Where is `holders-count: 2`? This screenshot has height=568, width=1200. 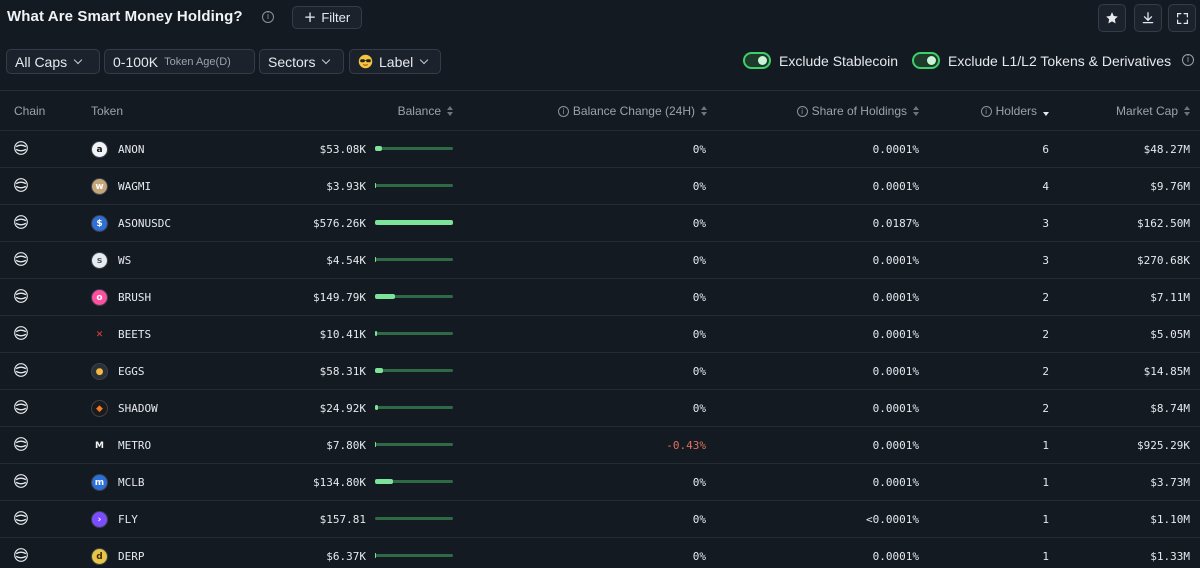
holders-count: 2 is located at coordinates (1045, 297).